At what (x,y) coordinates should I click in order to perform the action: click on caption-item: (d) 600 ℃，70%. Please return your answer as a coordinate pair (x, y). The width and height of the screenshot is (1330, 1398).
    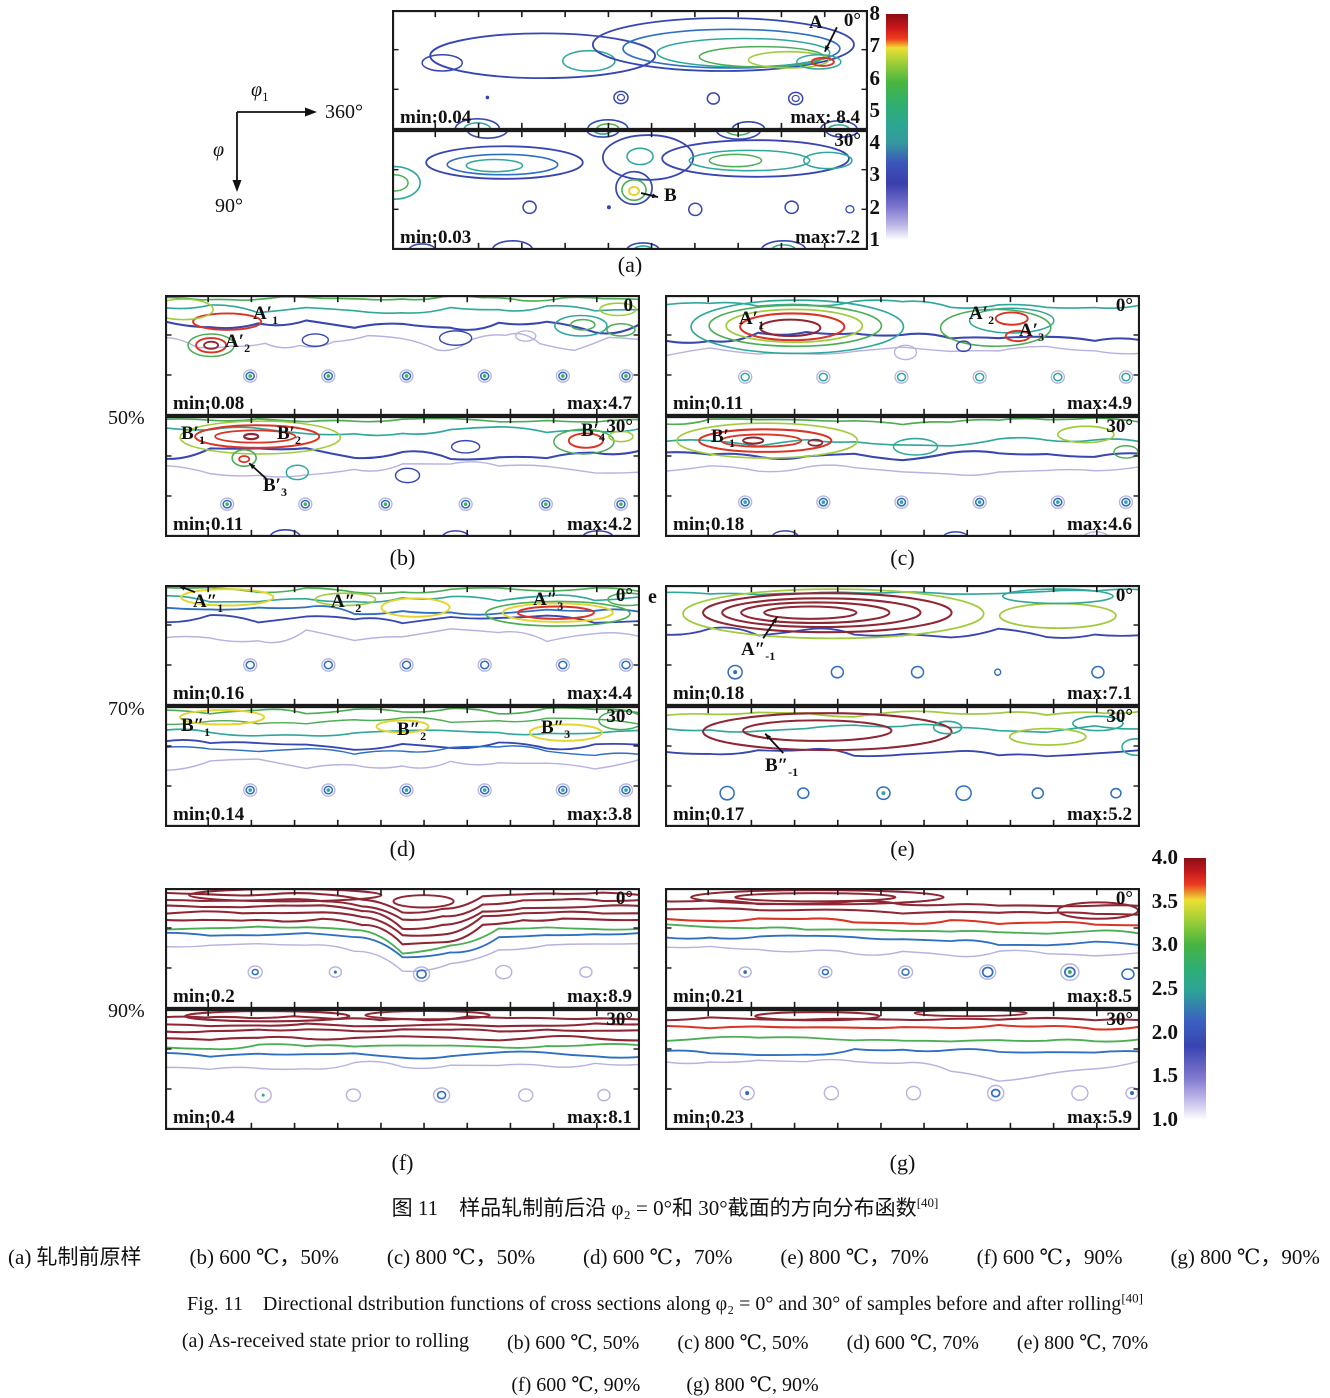
    Looking at the image, I should click on (658, 1257).